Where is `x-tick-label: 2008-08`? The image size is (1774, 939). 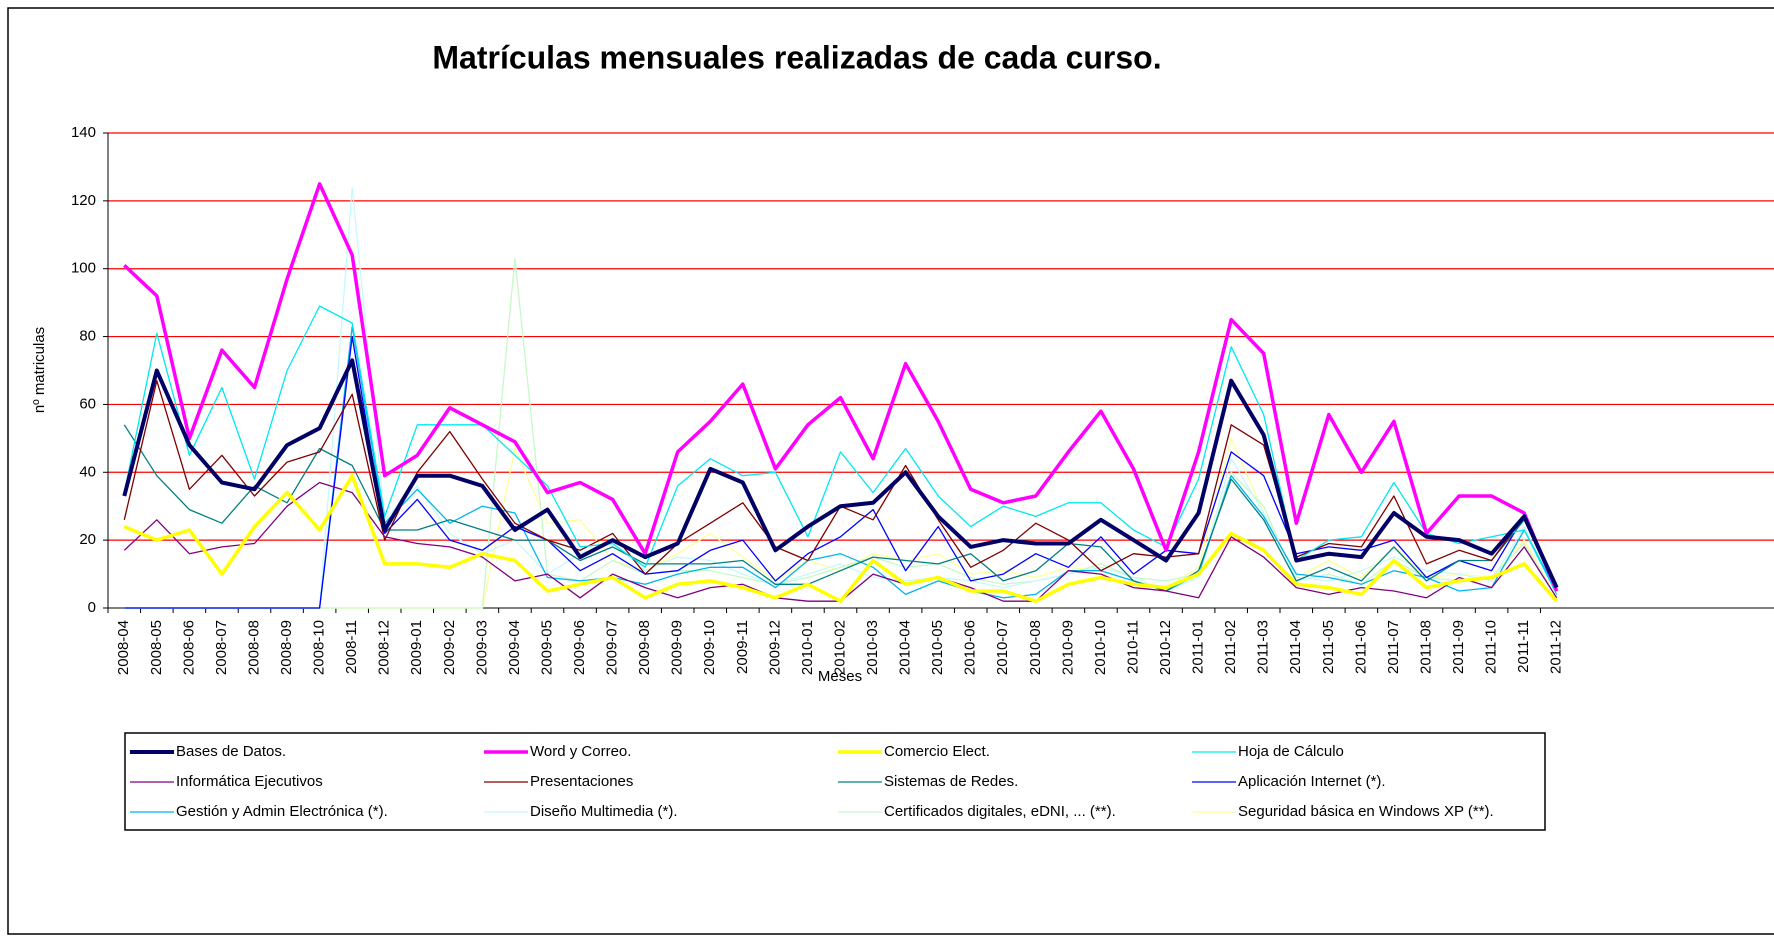 x-tick-label: 2008-08 is located at coordinates (253, 647).